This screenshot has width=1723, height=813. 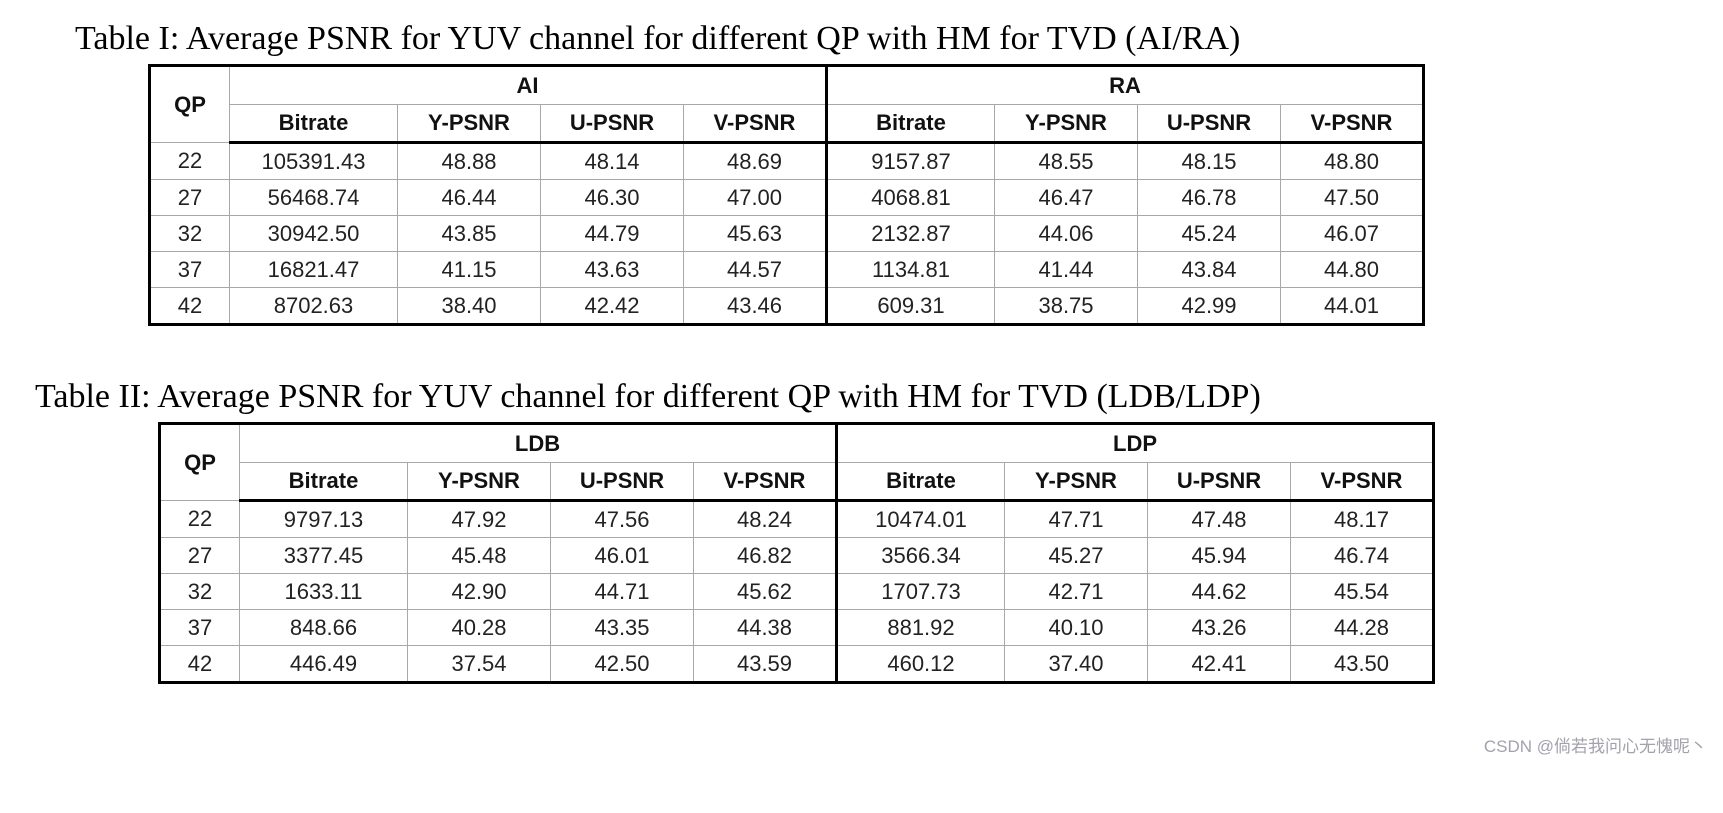 What do you see at coordinates (1076, 591) in the screenshot?
I see `data-cell: 42.71` at bounding box center [1076, 591].